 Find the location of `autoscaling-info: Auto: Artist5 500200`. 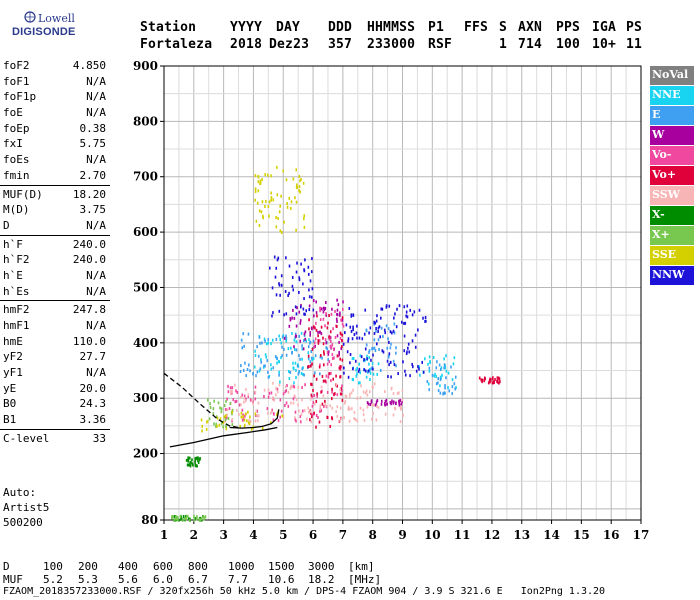

autoscaling-info: Auto: Artist5 500200 is located at coordinates (26, 507).